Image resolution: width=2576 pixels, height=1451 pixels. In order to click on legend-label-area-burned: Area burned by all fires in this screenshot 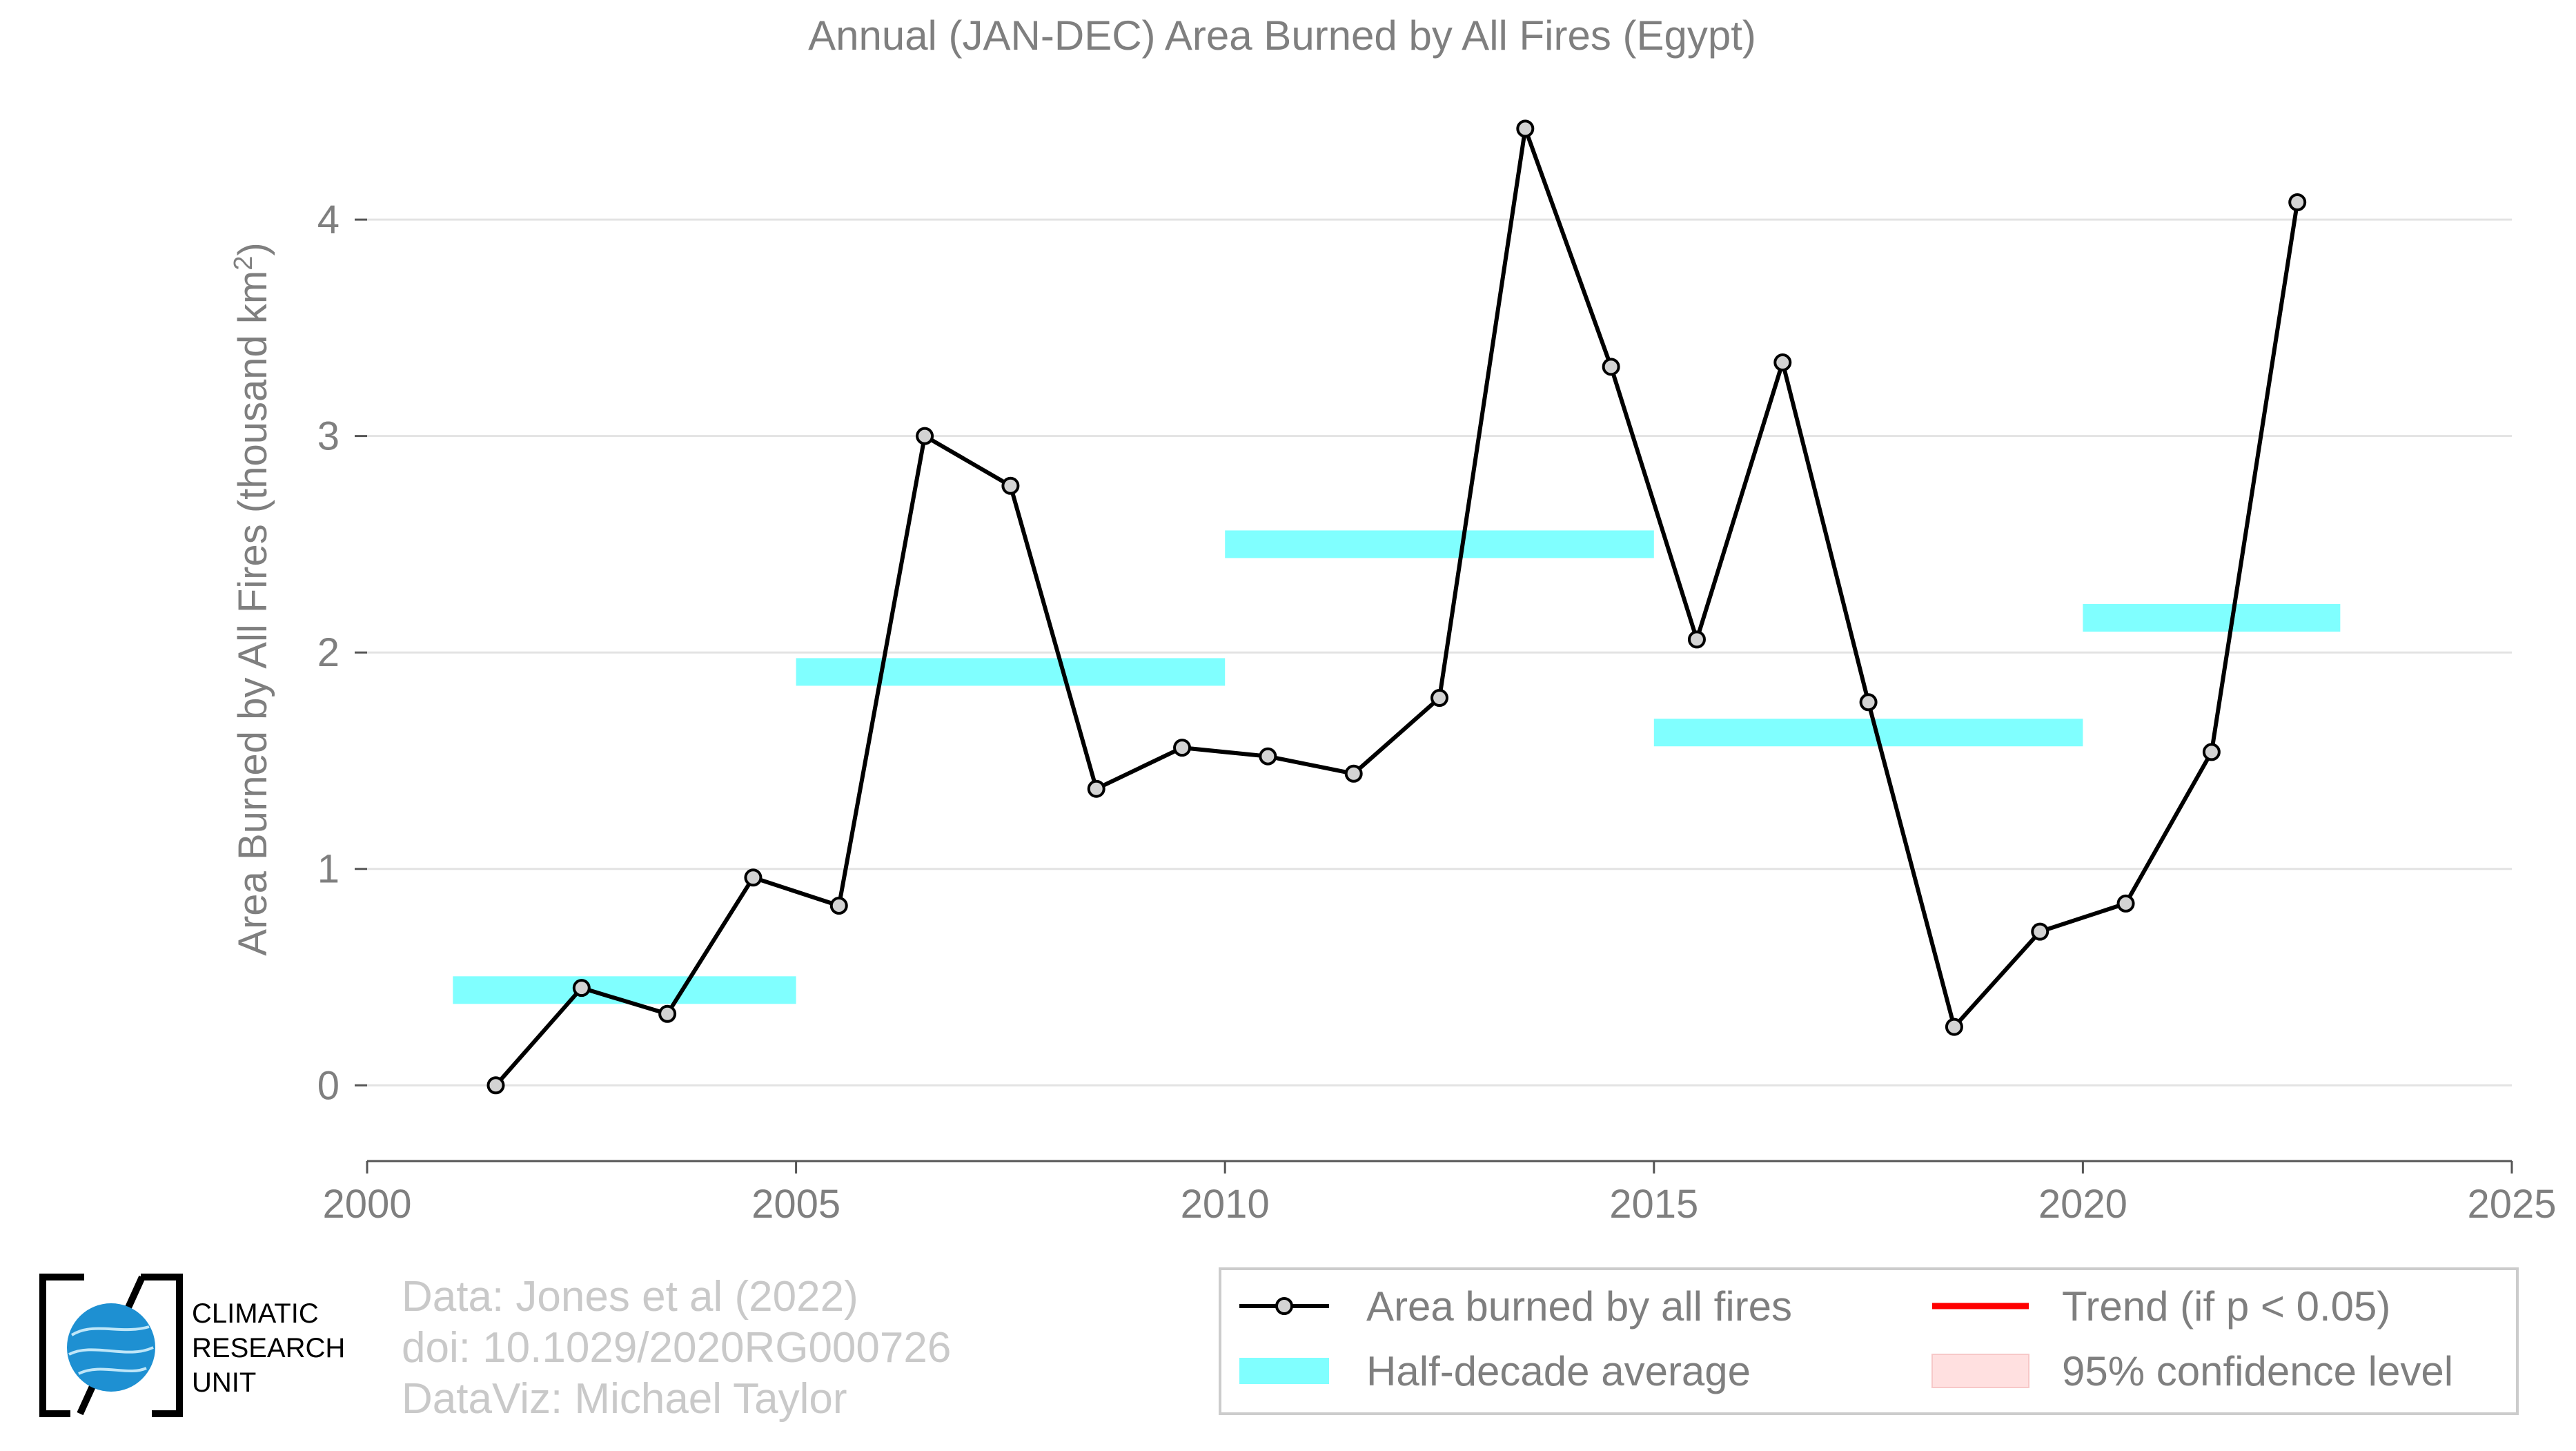, I will do `click(1579, 1307)`.